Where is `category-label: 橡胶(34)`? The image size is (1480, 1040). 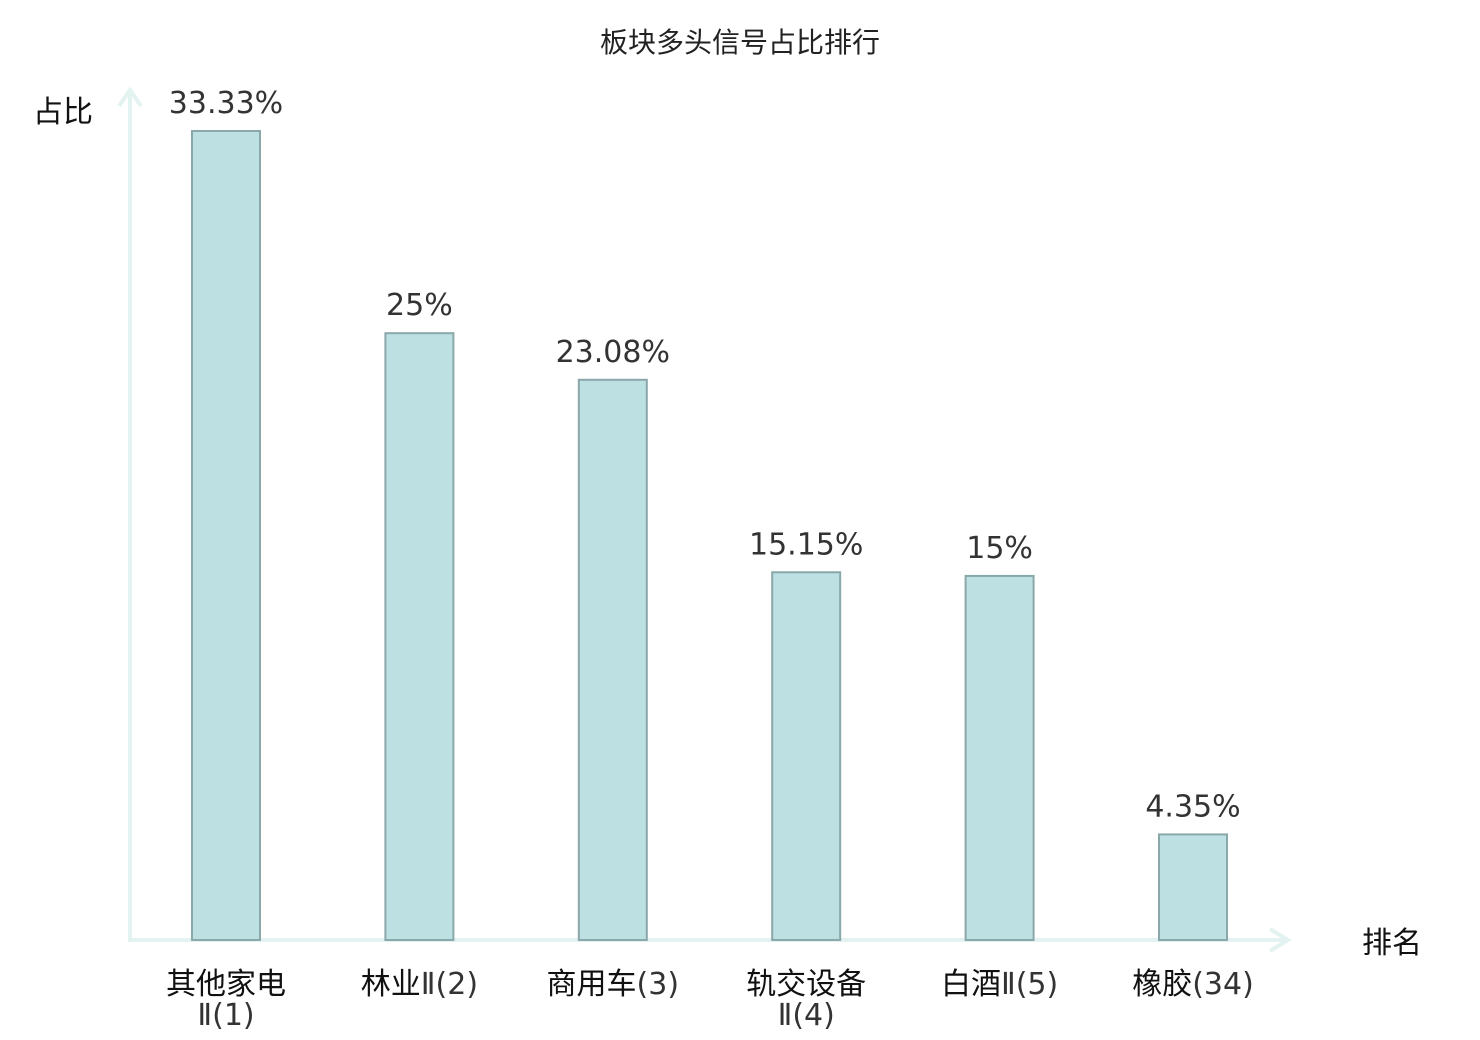
category-label: 橡胶(34) is located at coordinates (1193, 984).